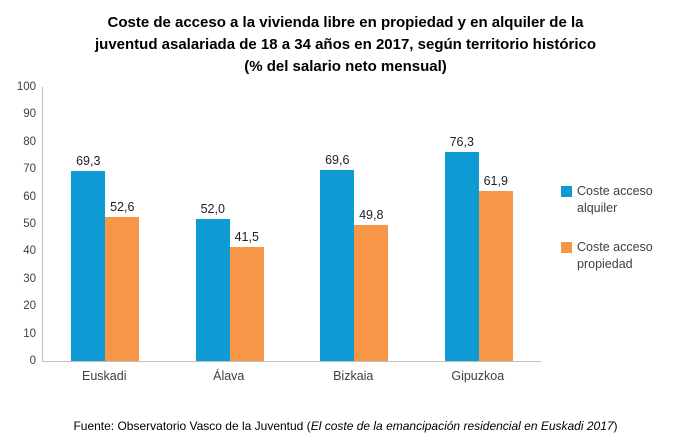 This screenshot has height=447, width=691. I want to click on bar: 49,8, so click(371, 284).